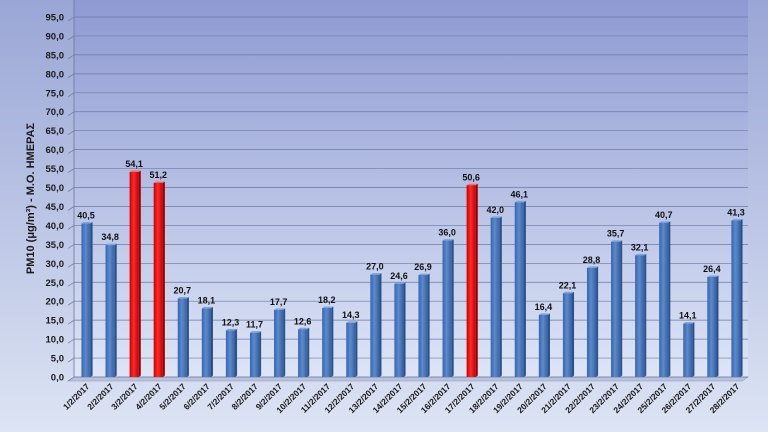 The image size is (768, 432). I want to click on data-label: 50,6, so click(471, 177).